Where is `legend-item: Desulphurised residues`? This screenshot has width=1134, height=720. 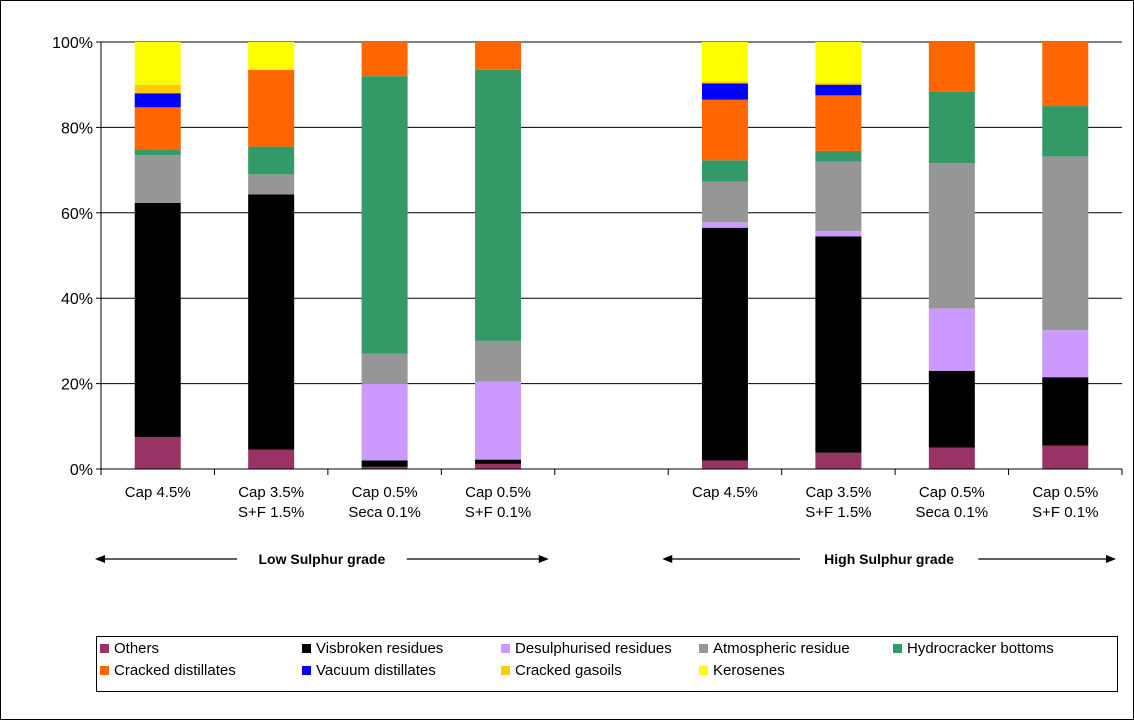
legend-item: Desulphurised residues is located at coordinates (586, 648).